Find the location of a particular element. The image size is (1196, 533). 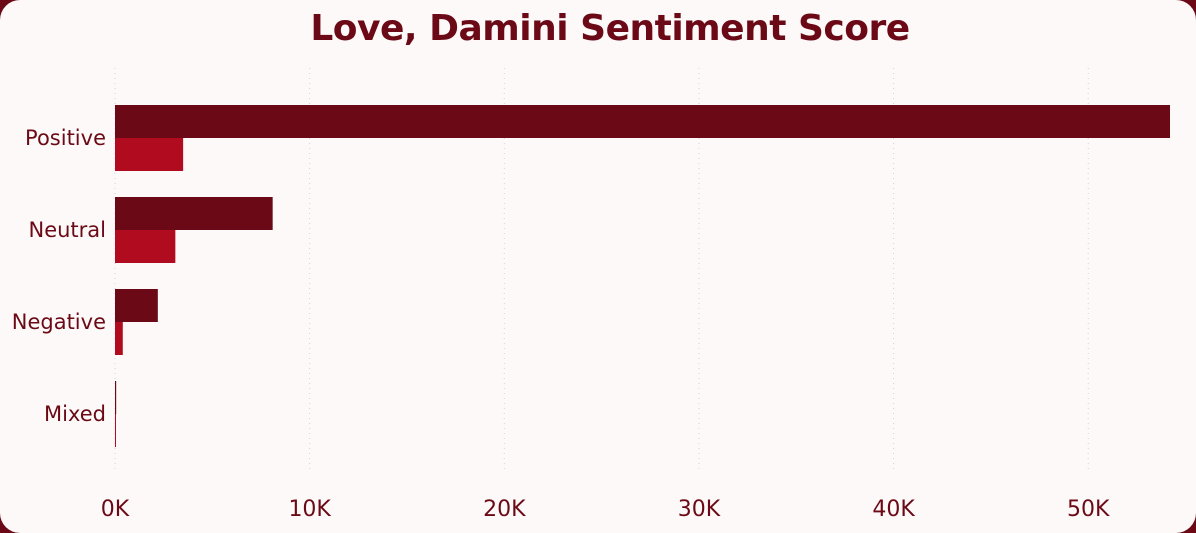

x-tick-label: 50K is located at coordinates (1088, 509).